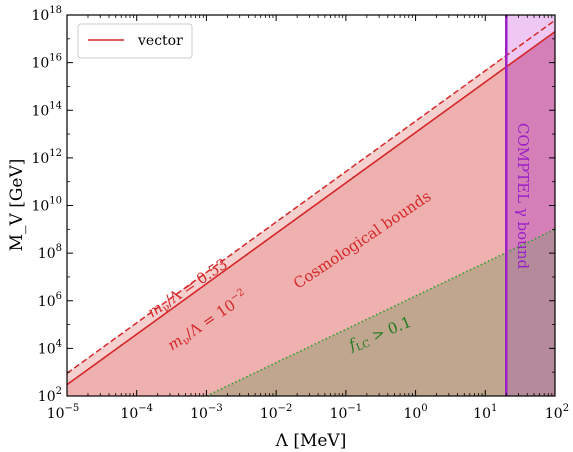 Image resolution: width=573 pixels, height=452 pixels. What do you see at coordinates (46, 14) in the screenshot?
I see `y-tick-label: 10¹⁸` at bounding box center [46, 14].